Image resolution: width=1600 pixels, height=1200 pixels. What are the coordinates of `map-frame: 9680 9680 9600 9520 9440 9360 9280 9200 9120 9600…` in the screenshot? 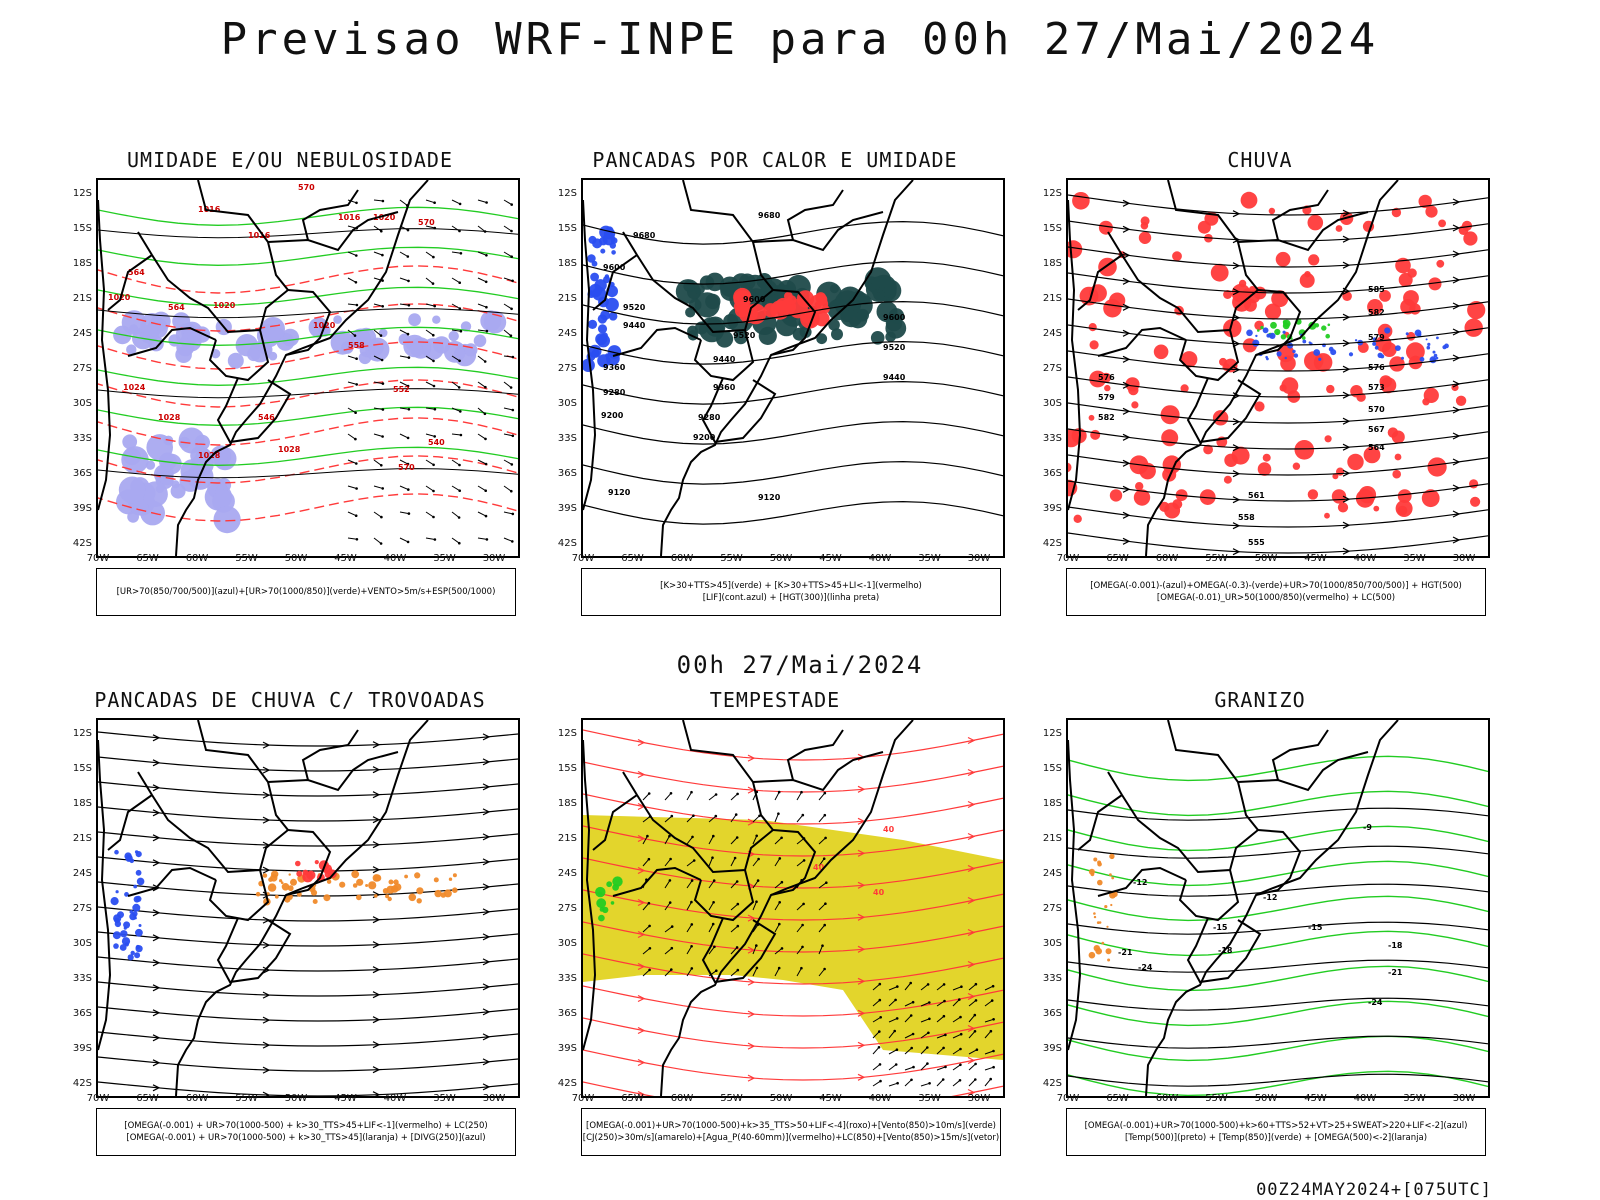 It's located at (793, 368).